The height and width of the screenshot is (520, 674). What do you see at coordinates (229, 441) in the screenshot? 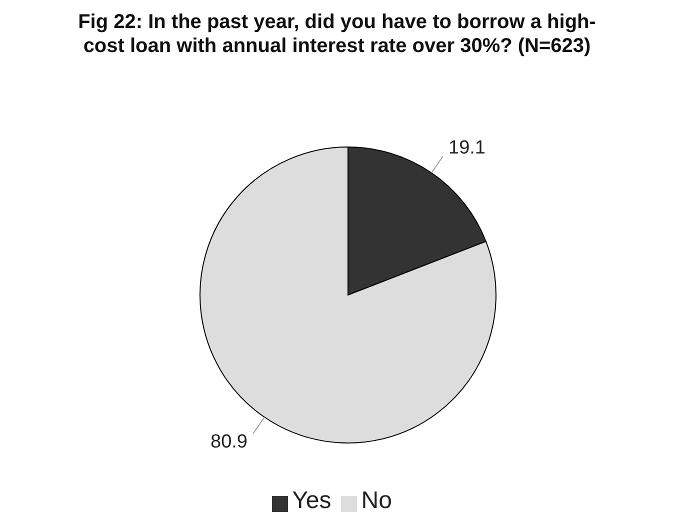
I see `data-label: 80.9` at bounding box center [229, 441].